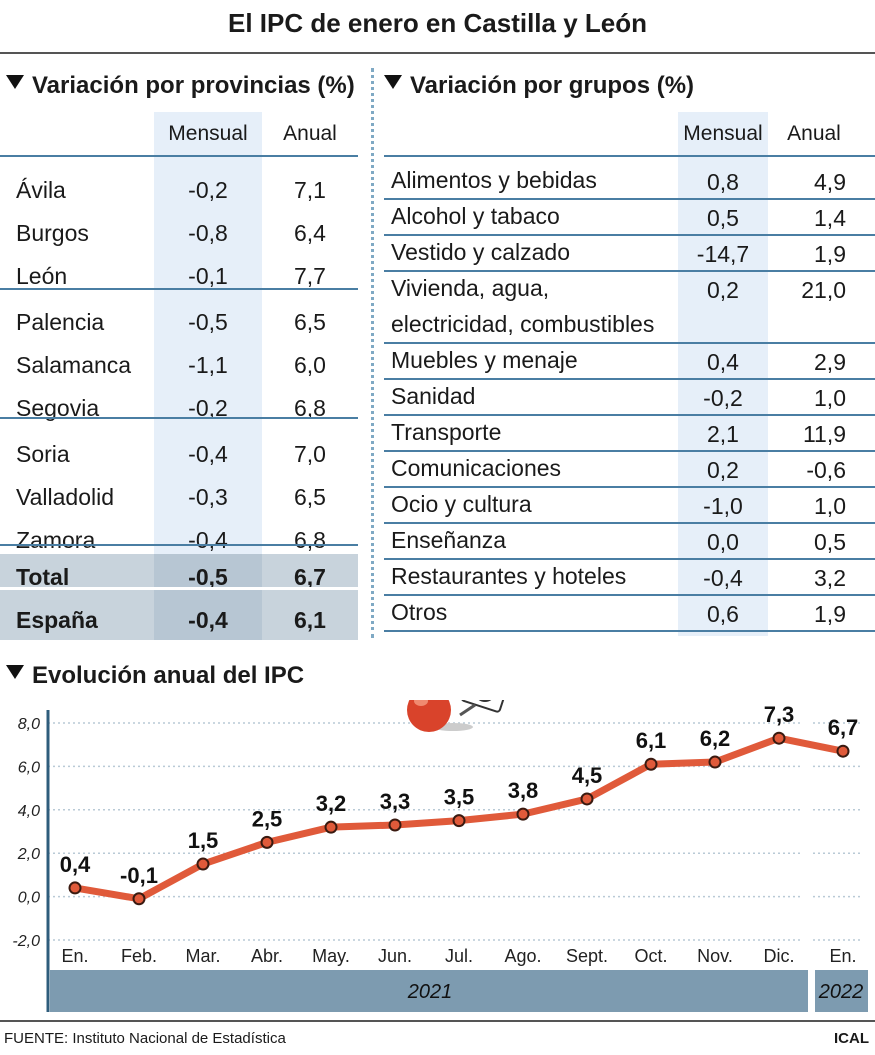 This screenshot has width=875, height=1055. Describe the element at coordinates (484, 360) in the screenshot. I see `group-name-text: Muebles y menaje` at that location.